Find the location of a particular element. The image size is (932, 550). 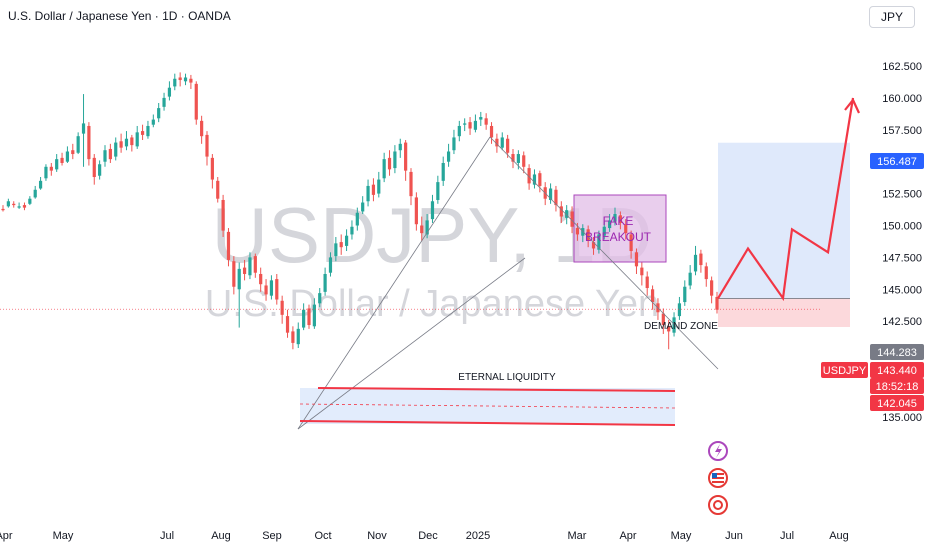

x-tick-label: Aug is located at coordinates (839, 536).